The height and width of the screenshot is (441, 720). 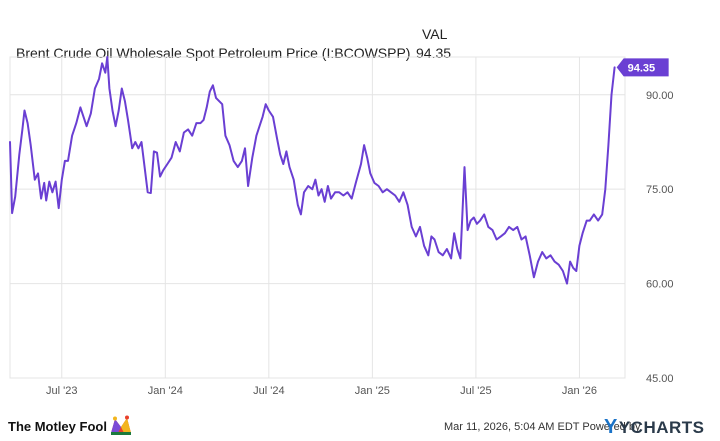 What do you see at coordinates (660, 237) in the screenshot?
I see `y-axis: 45.00 60.00 75.00 90.00` at bounding box center [660, 237].